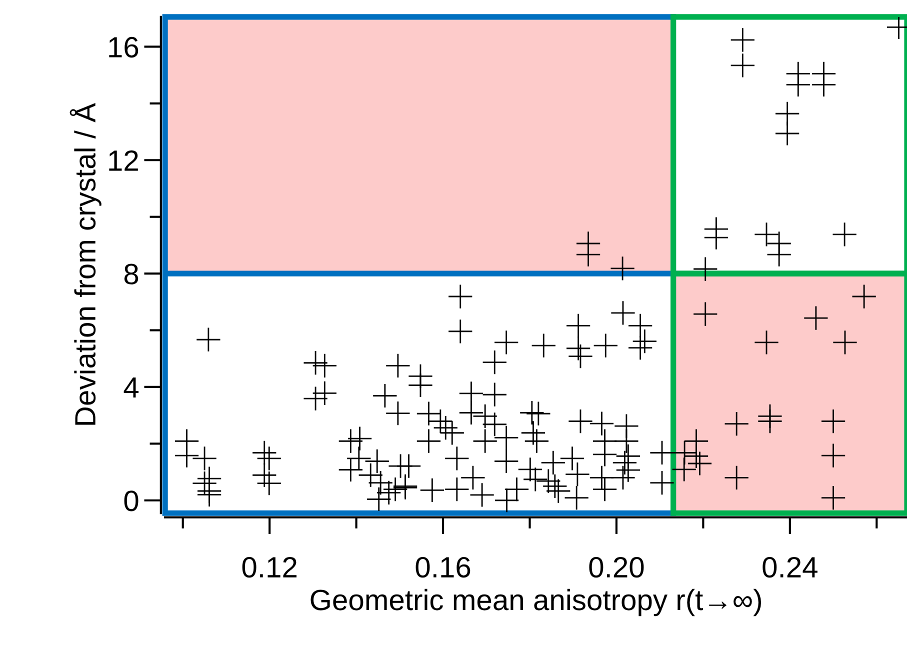  What do you see at coordinates (131, 501) in the screenshot?
I see `y-tick-label: 0` at bounding box center [131, 501].